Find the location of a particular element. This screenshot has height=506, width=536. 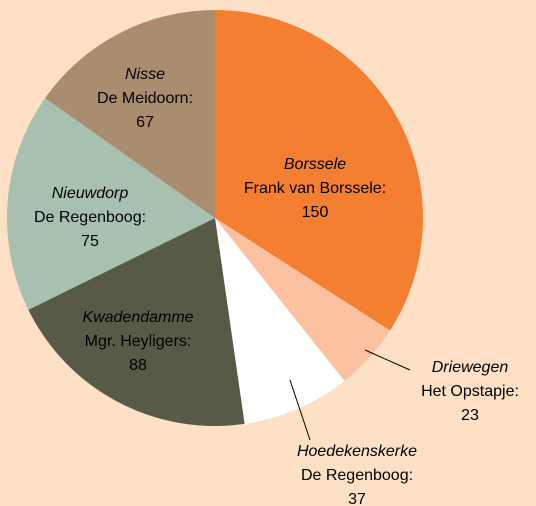

slice-place: Borssele is located at coordinates (315, 164).